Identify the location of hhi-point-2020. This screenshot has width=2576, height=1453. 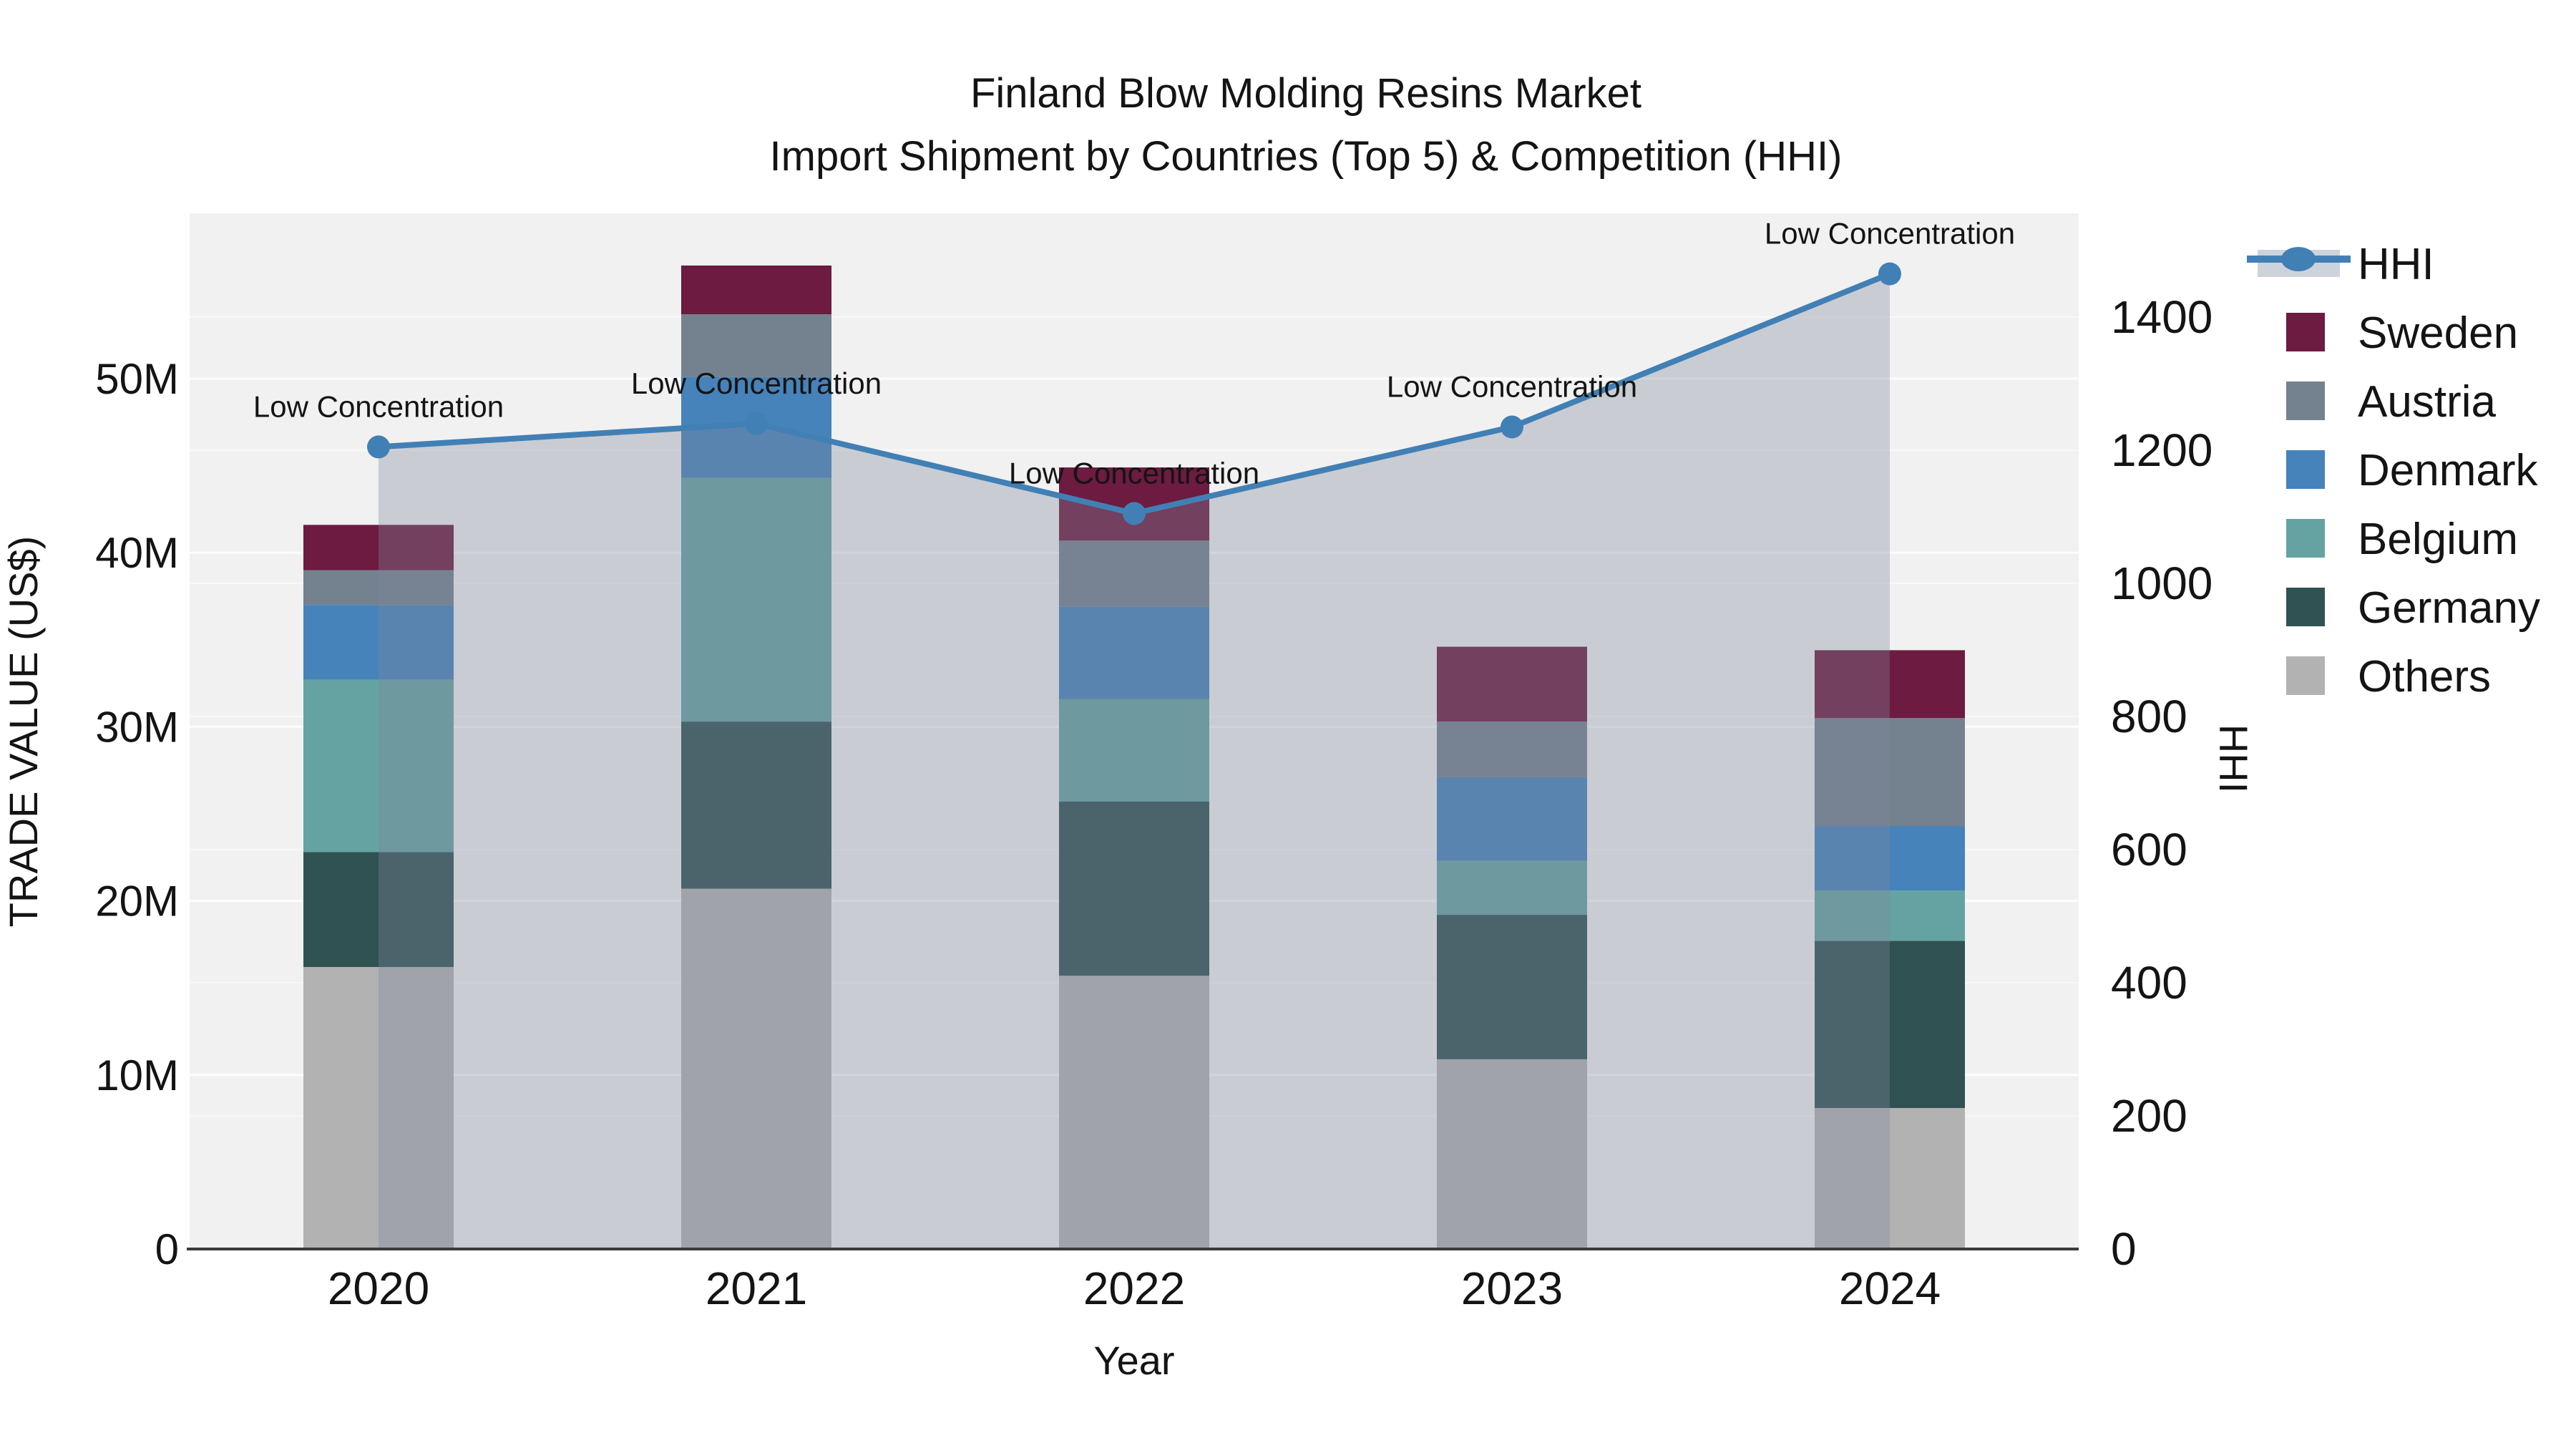
(378, 447).